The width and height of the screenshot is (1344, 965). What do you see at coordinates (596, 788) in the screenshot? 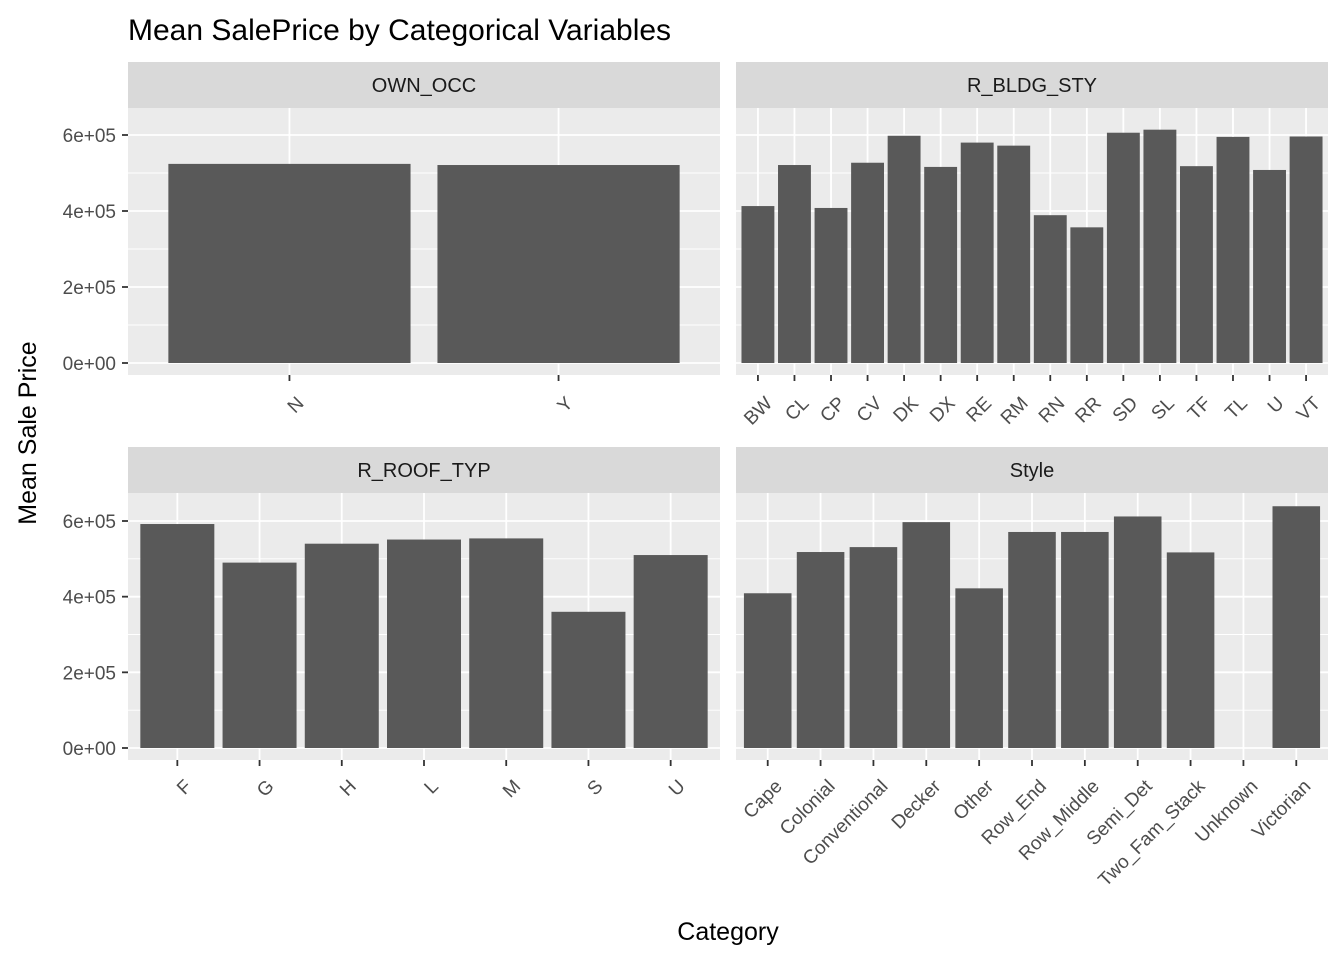
I see `x-tick-label: S` at bounding box center [596, 788].